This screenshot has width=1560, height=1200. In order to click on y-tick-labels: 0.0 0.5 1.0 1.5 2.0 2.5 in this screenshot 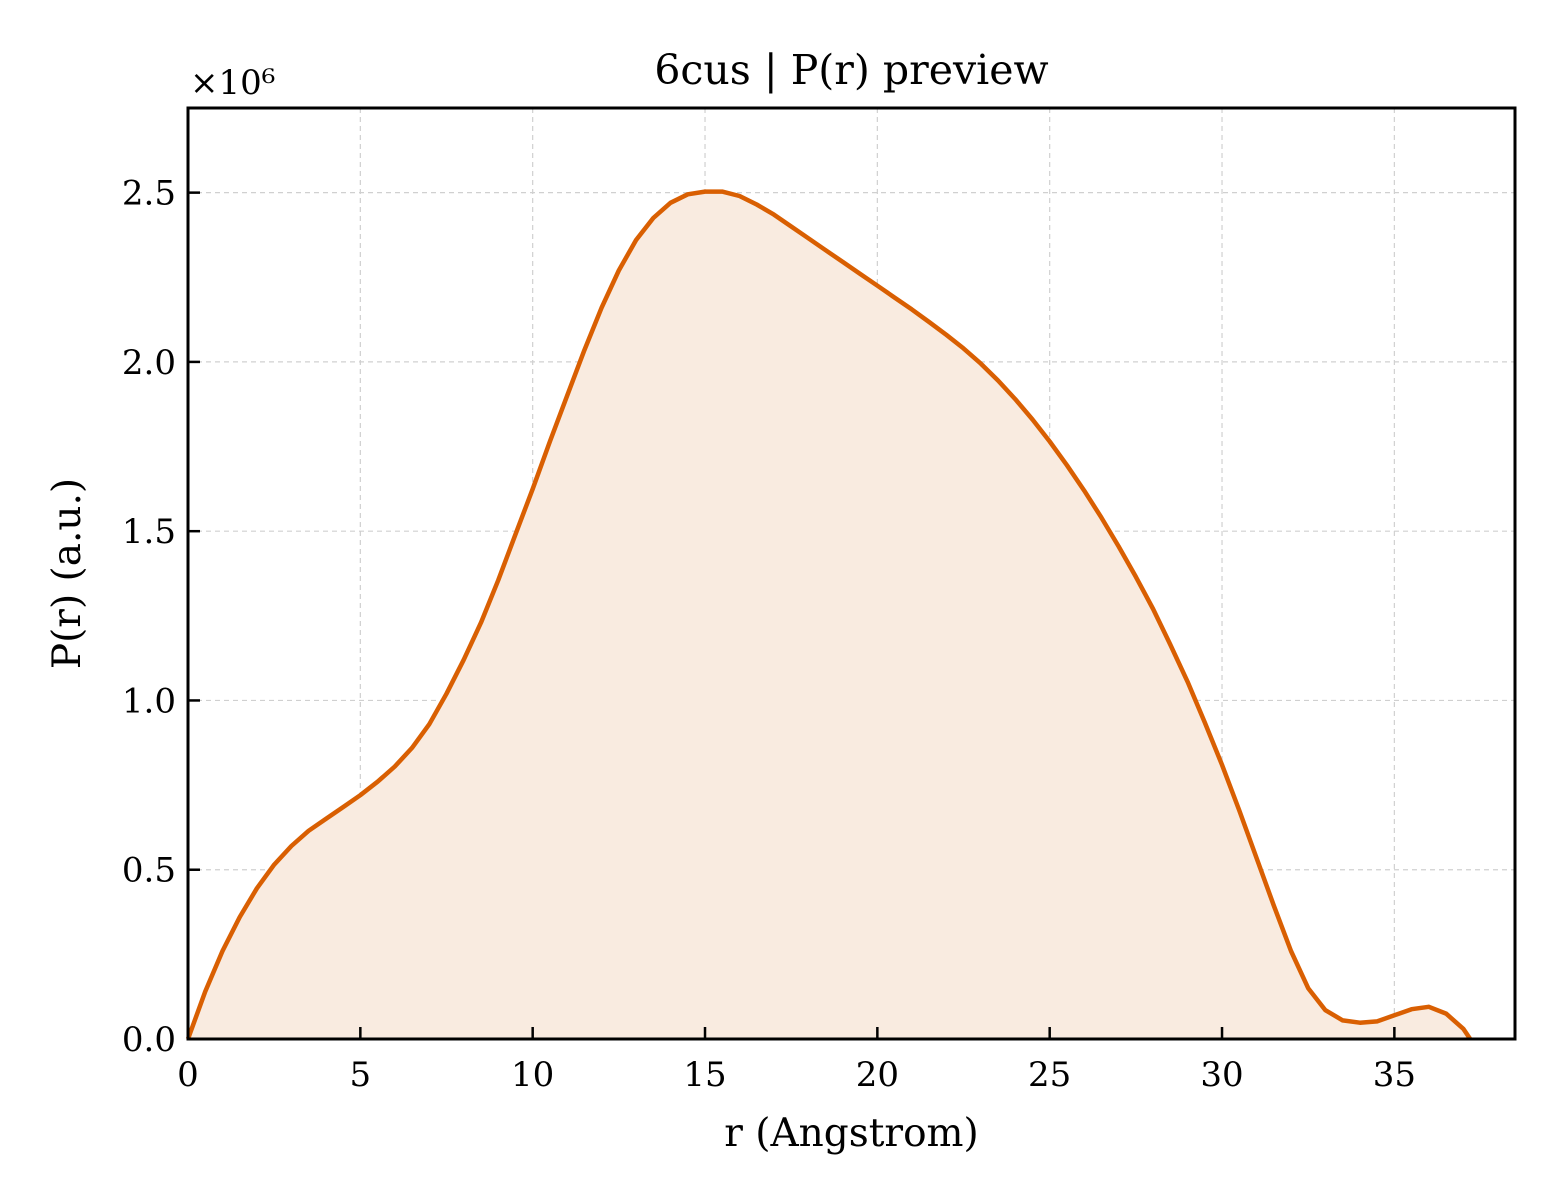, I will do `click(149, 617)`.